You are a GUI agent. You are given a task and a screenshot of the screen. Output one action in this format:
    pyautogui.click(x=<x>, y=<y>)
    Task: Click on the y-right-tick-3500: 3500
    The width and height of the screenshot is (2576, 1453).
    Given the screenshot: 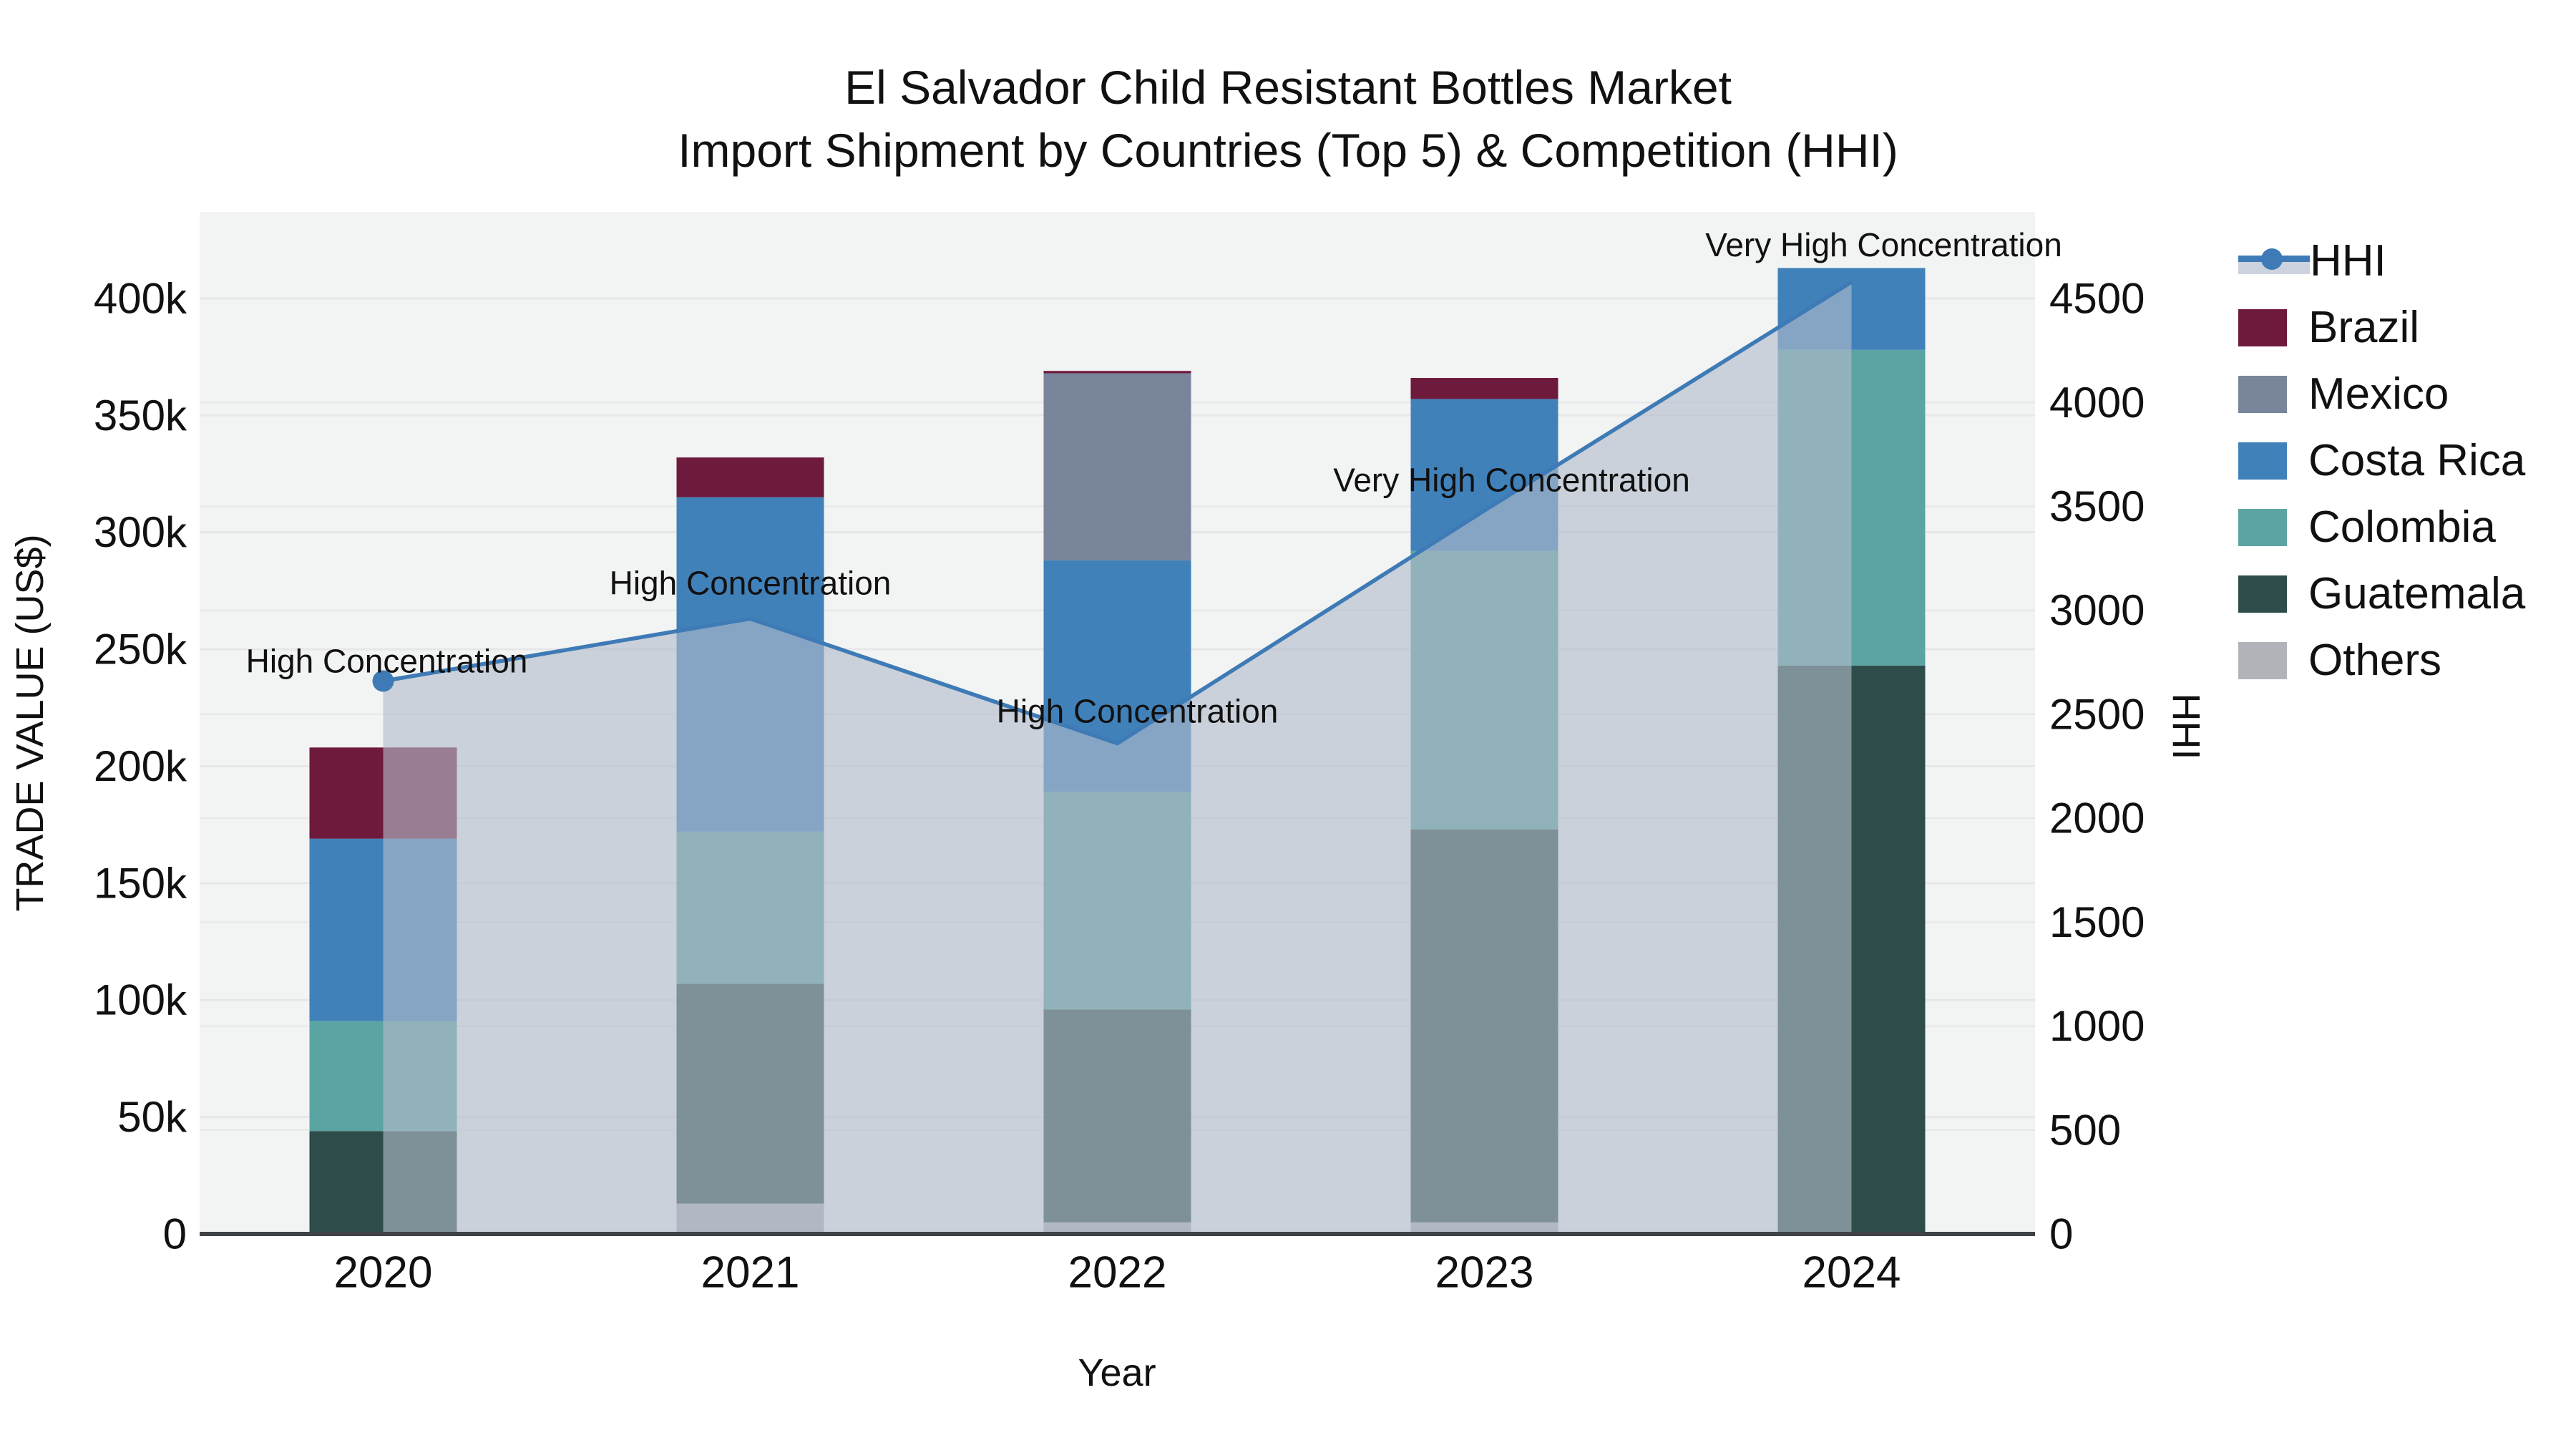 What is the action you would take?
    pyautogui.click(x=2097, y=506)
    